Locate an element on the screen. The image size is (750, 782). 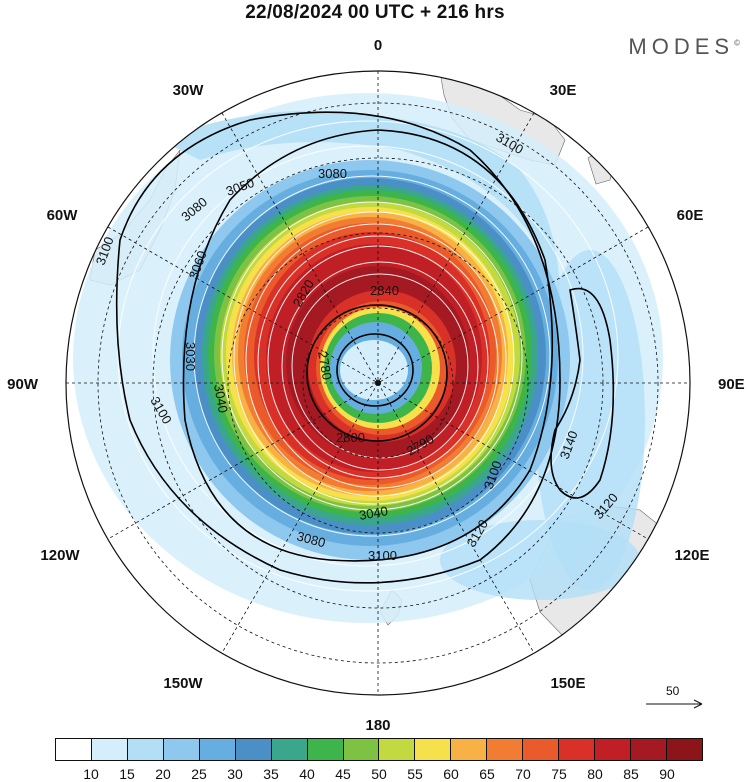
lon-label-60w: 60W is located at coordinates (63, 215).